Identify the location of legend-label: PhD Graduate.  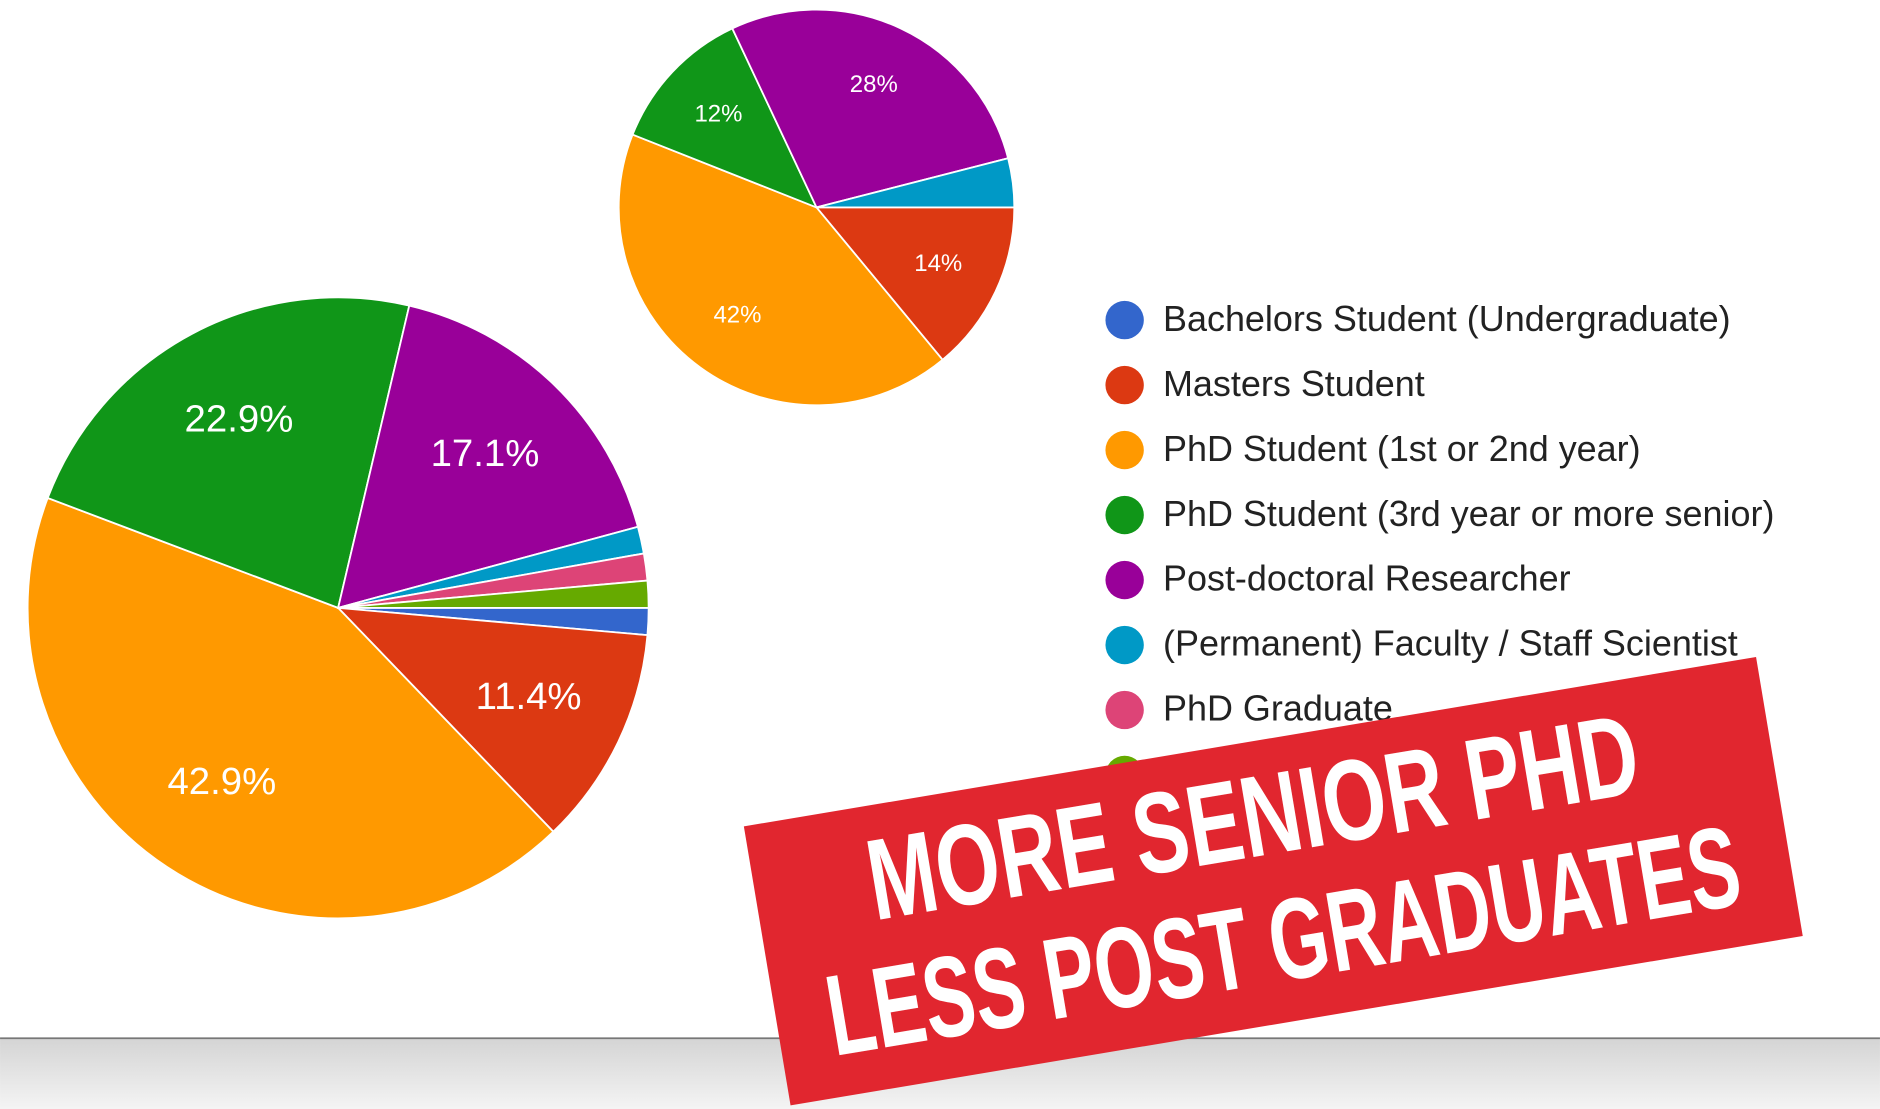
(1278, 708).